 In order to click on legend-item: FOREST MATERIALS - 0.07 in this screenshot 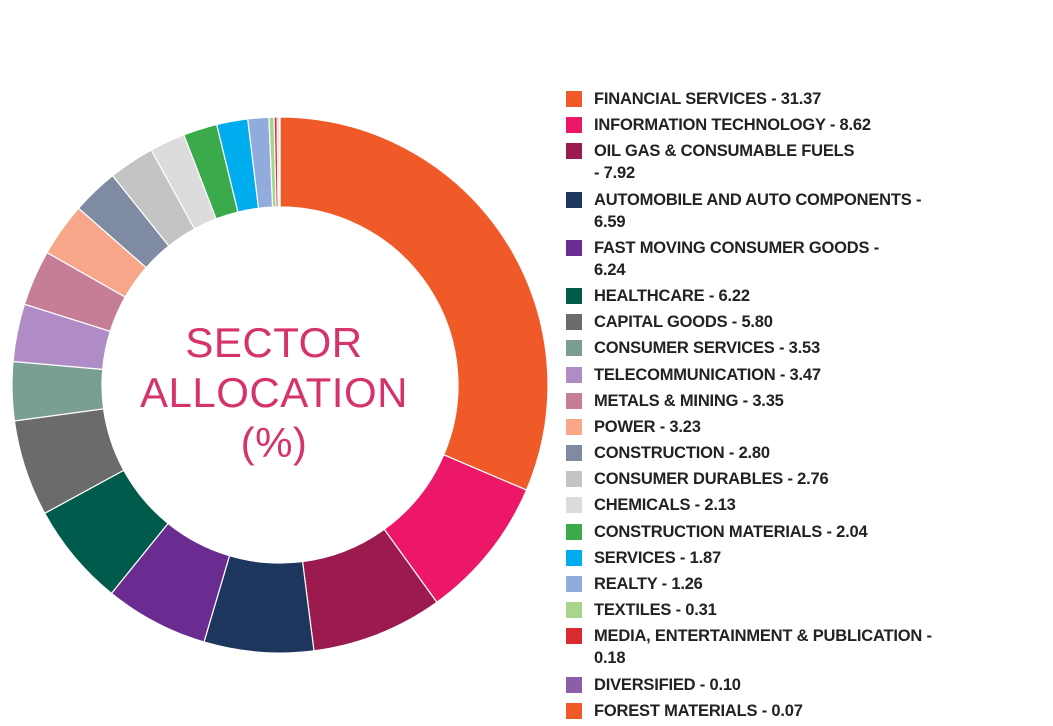, I will do `click(776, 711)`.